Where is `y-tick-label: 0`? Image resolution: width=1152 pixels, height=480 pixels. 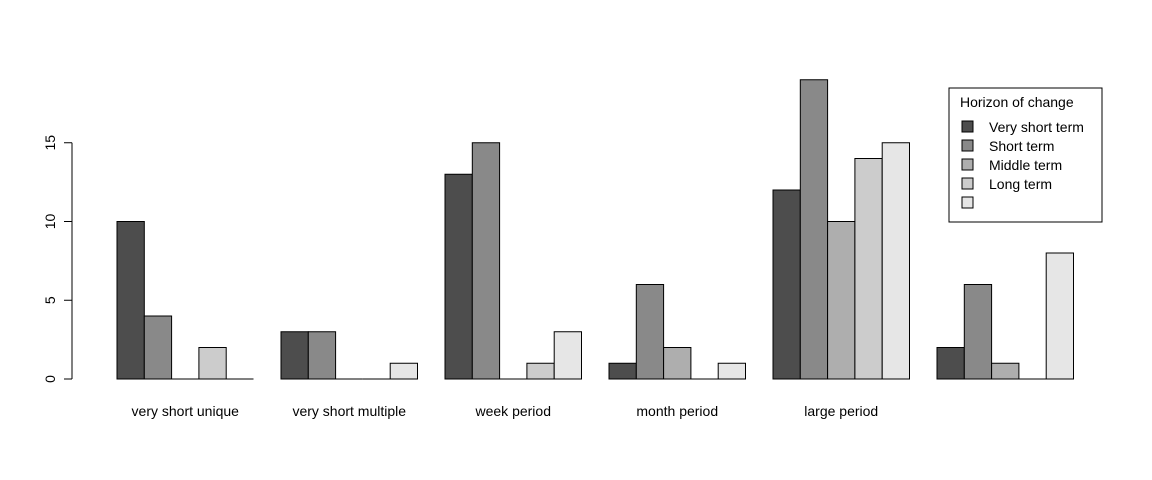 y-tick-label: 0 is located at coordinates (50, 379).